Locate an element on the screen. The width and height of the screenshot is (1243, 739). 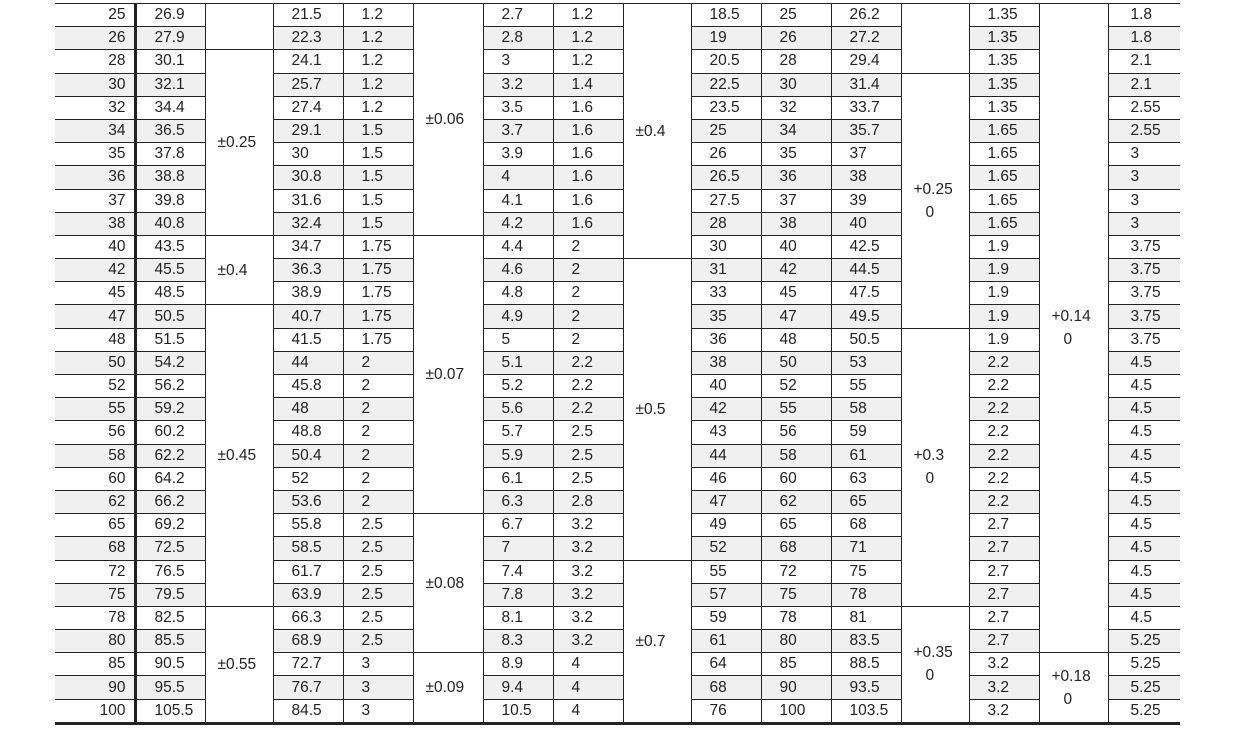
value-cell: 2.7 is located at coordinates (1004, 571).